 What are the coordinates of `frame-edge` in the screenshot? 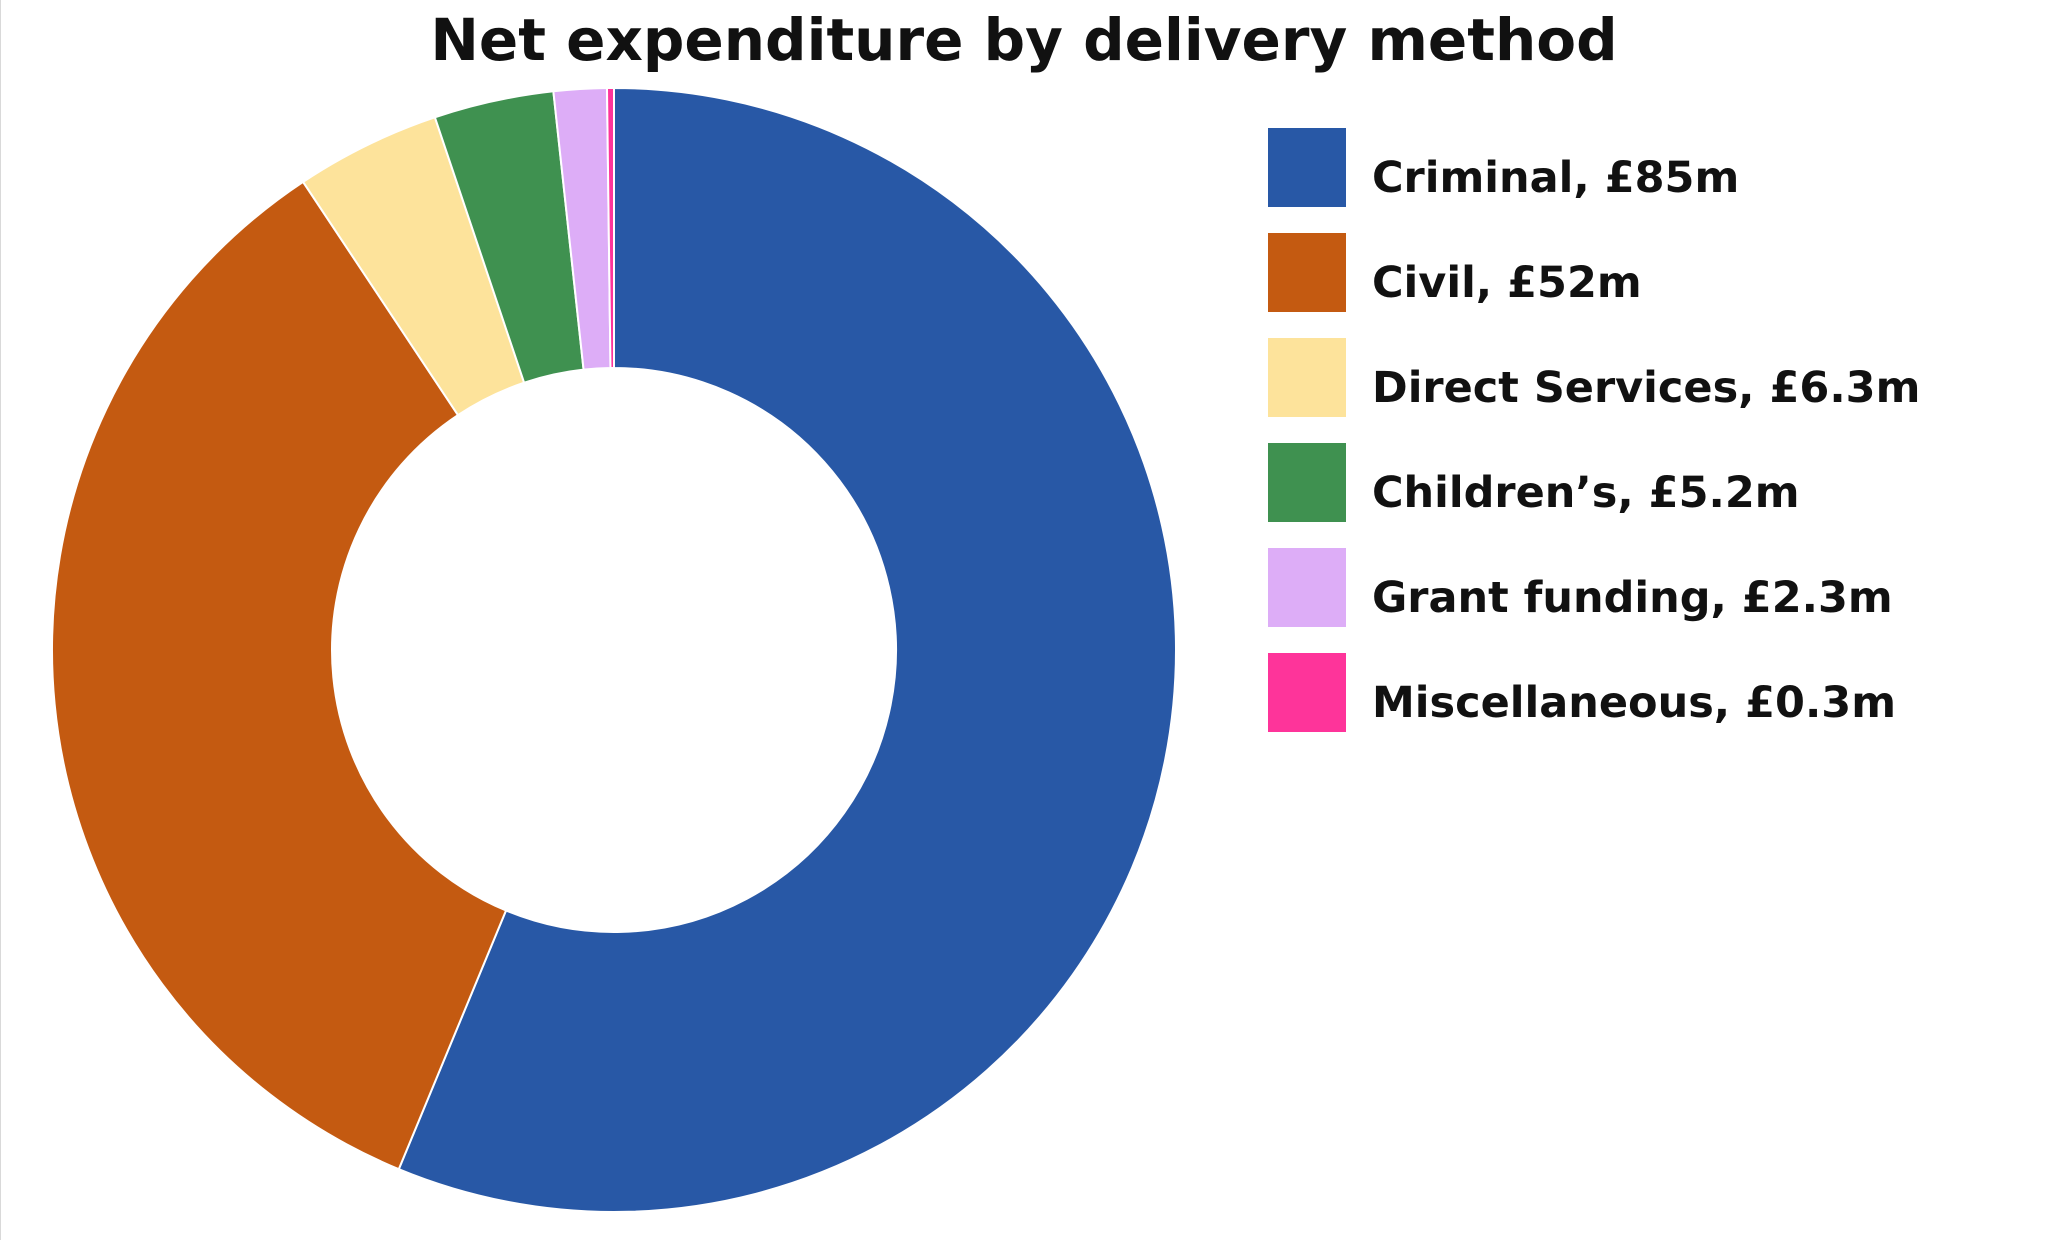 It's located at (0, 620).